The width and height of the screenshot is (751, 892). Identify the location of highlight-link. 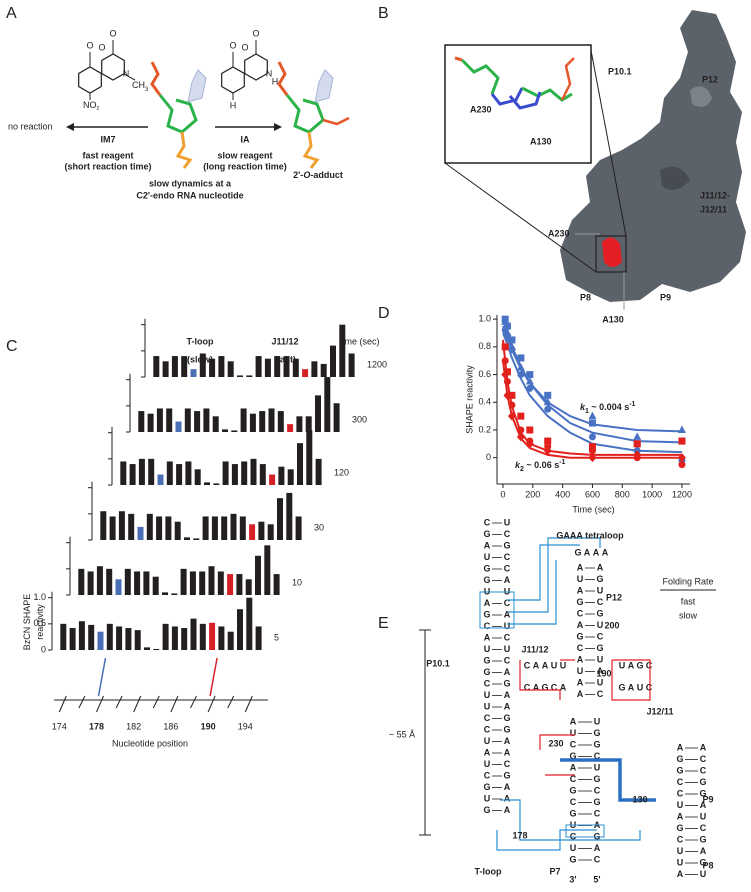
(213, 677).